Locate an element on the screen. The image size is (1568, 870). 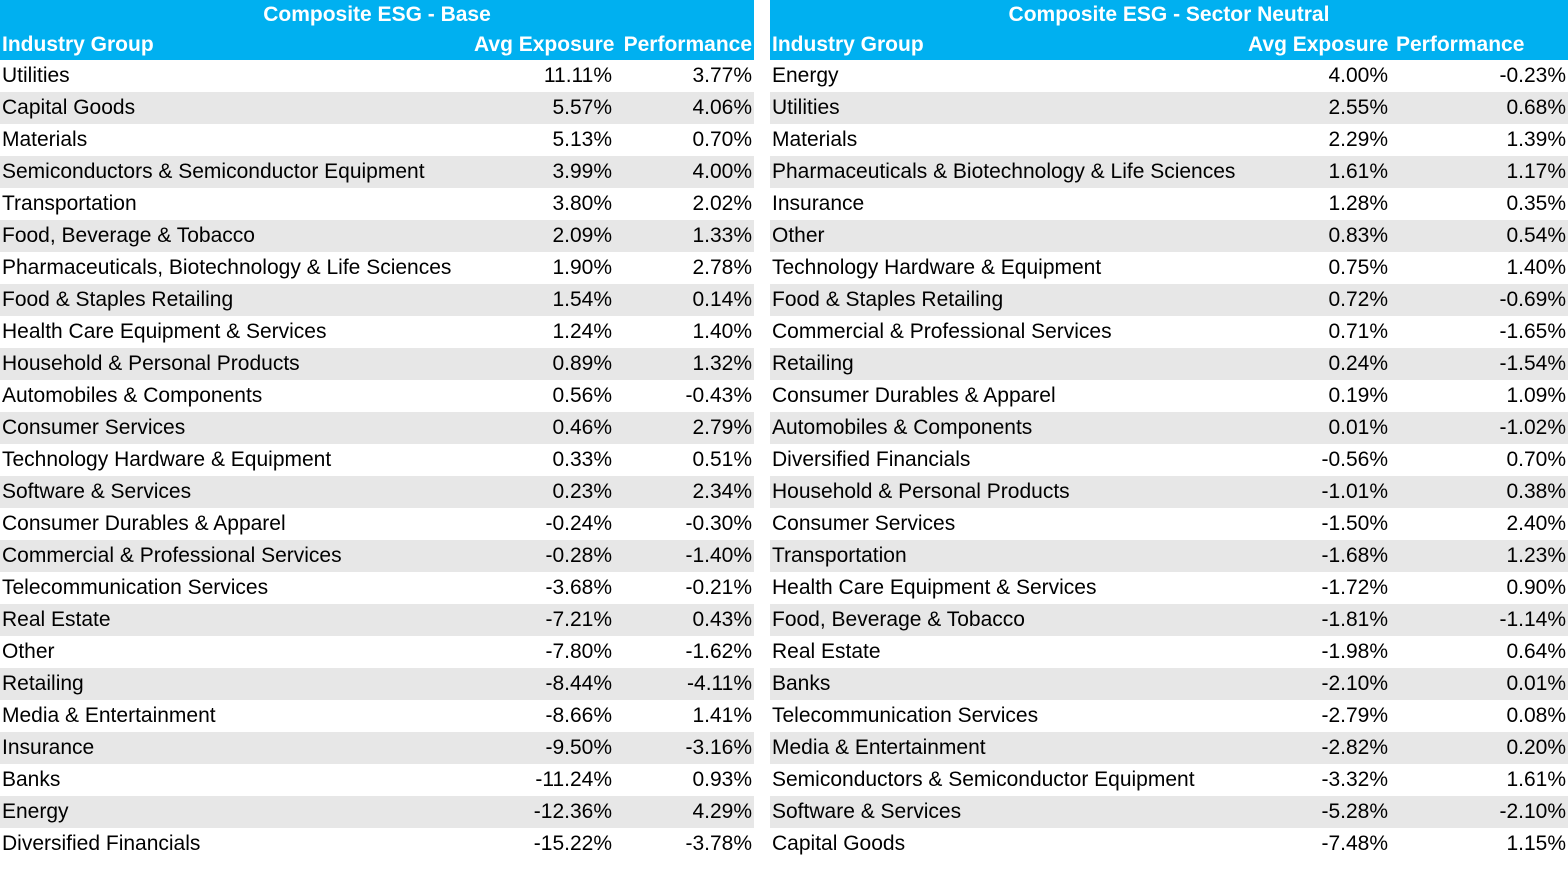
performance-cell: -0.43% is located at coordinates (718, 395).